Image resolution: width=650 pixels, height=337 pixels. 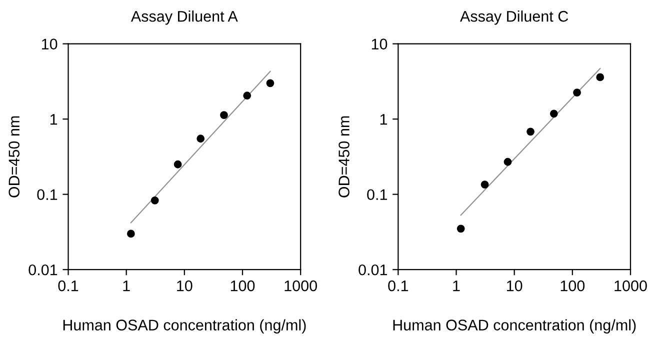 I want to click on chart-title: Assay Diluent A, so click(x=184, y=17).